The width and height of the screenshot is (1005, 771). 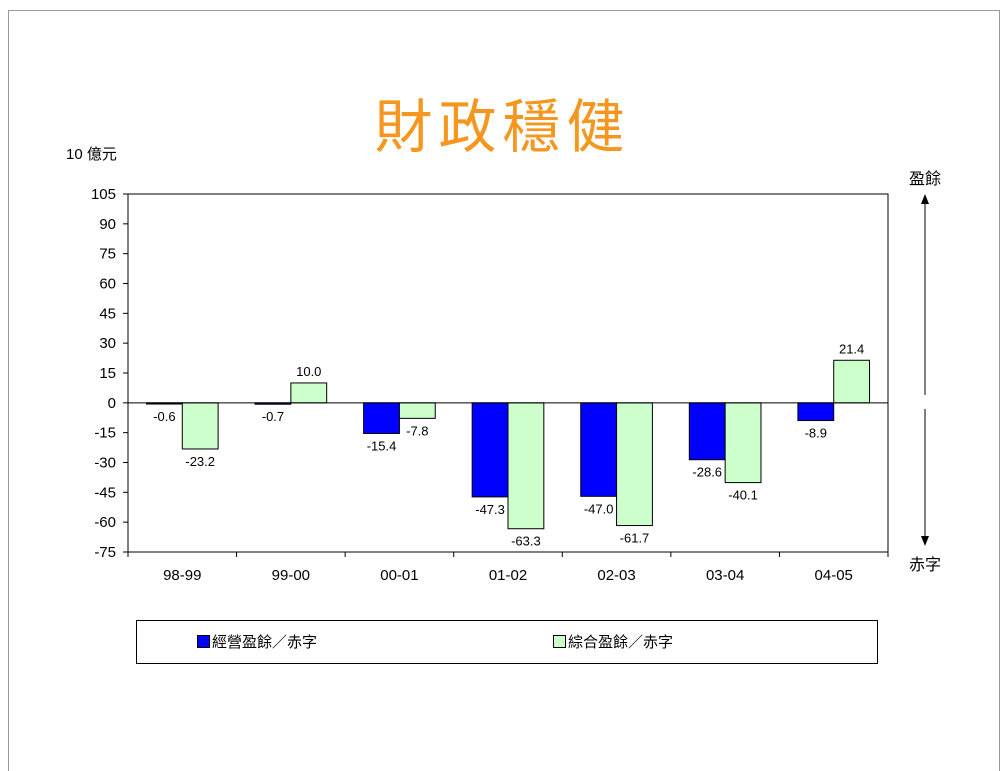 What do you see at coordinates (182, 575) in the screenshot?
I see `x-tick-label: 98-99` at bounding box center [182, 575].